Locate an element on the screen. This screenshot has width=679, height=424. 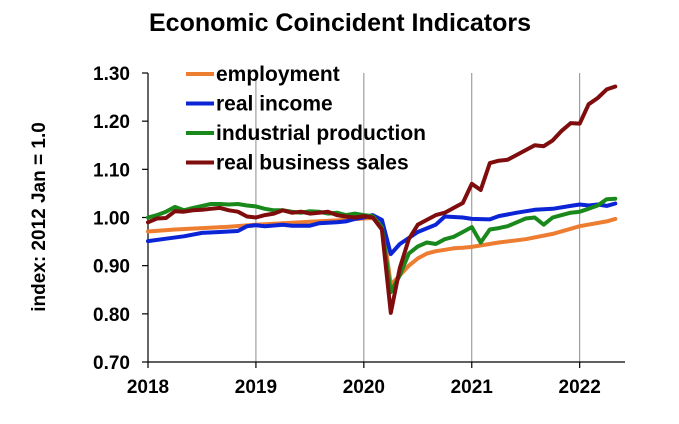
y-tick-label: 1.30 is located at coordinates (111, 74).